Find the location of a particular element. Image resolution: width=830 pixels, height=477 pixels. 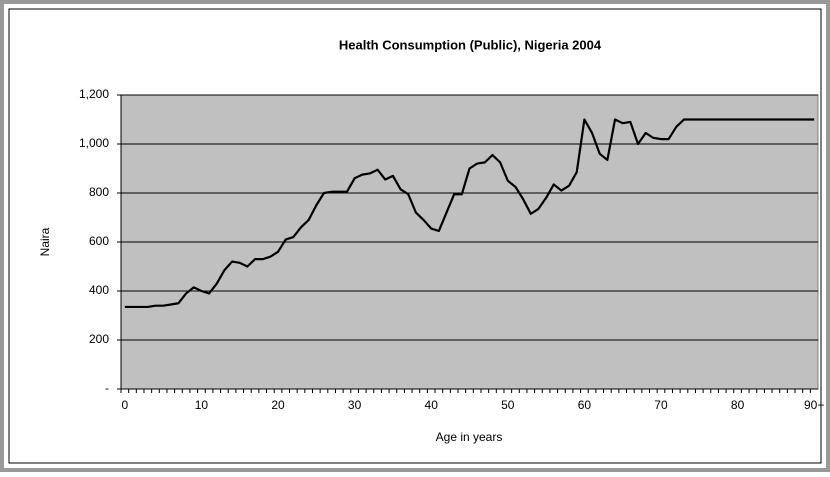

y-axis-label: Naira is located at coordinates (45, 241).